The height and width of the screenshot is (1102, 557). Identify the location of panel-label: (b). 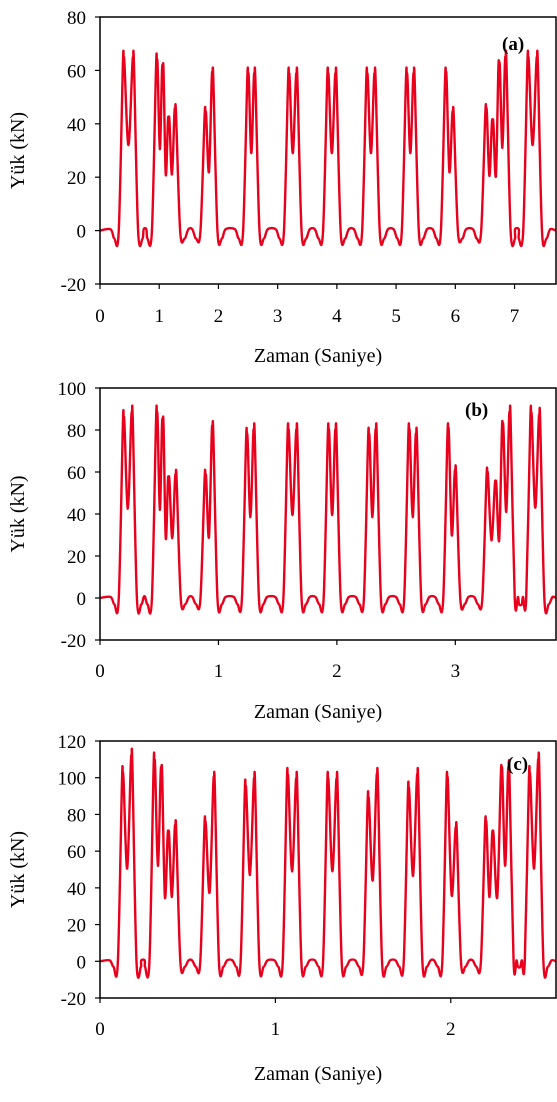
(476, 410).